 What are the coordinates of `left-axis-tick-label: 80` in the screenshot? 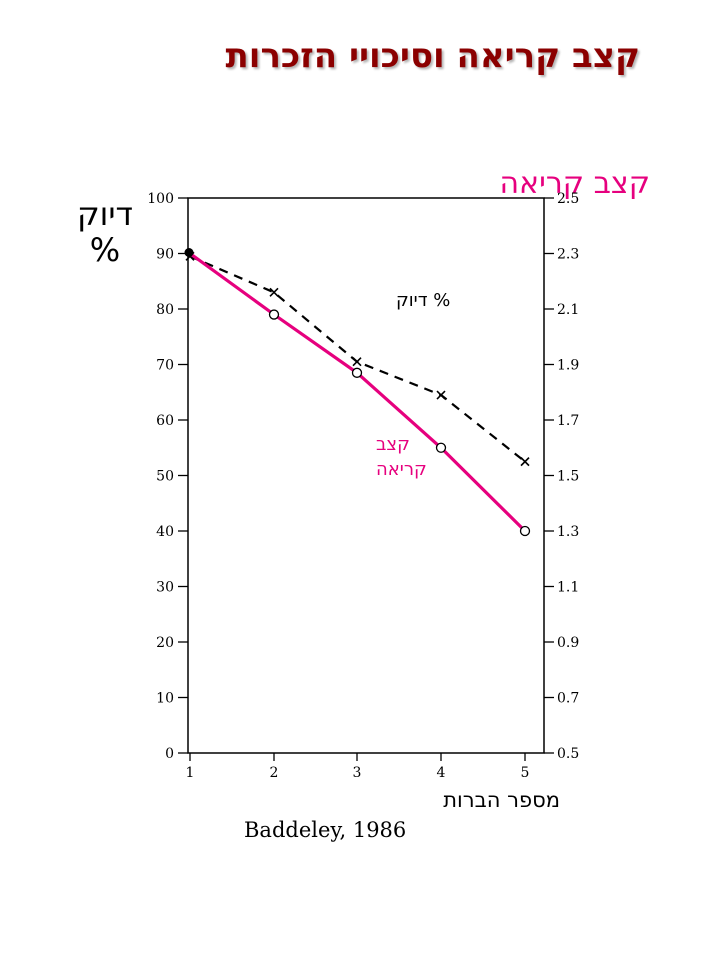 It's located at (165, 310).